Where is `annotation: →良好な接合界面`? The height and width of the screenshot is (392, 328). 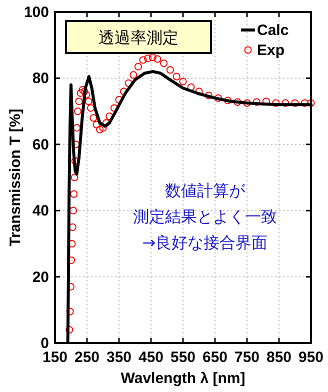
annotation: →良好な接合界面 is located at coordinates (205, 242).